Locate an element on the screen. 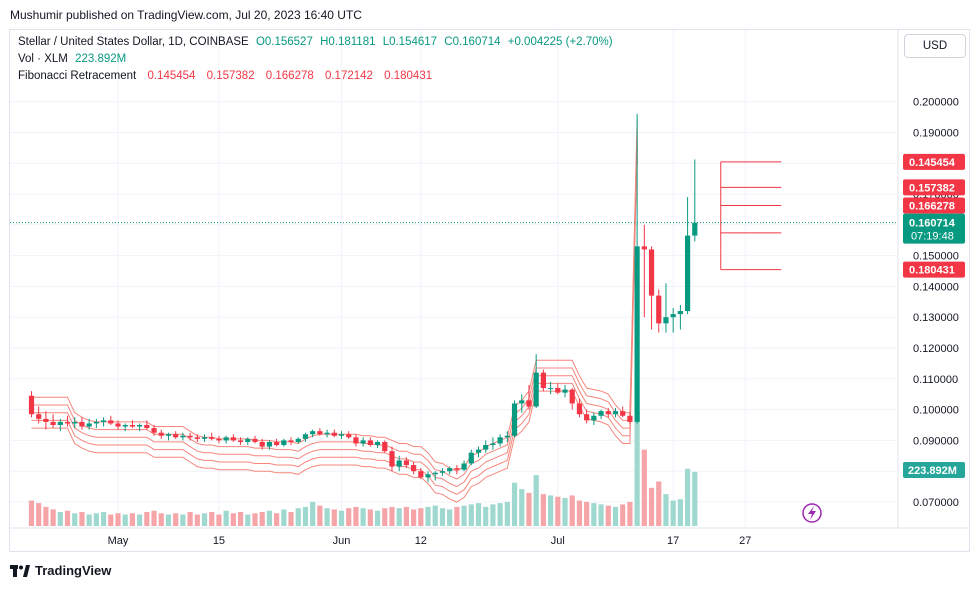 This screenshot has width=980, height=589. tradingview-icon is located at coordinates (20, 570).